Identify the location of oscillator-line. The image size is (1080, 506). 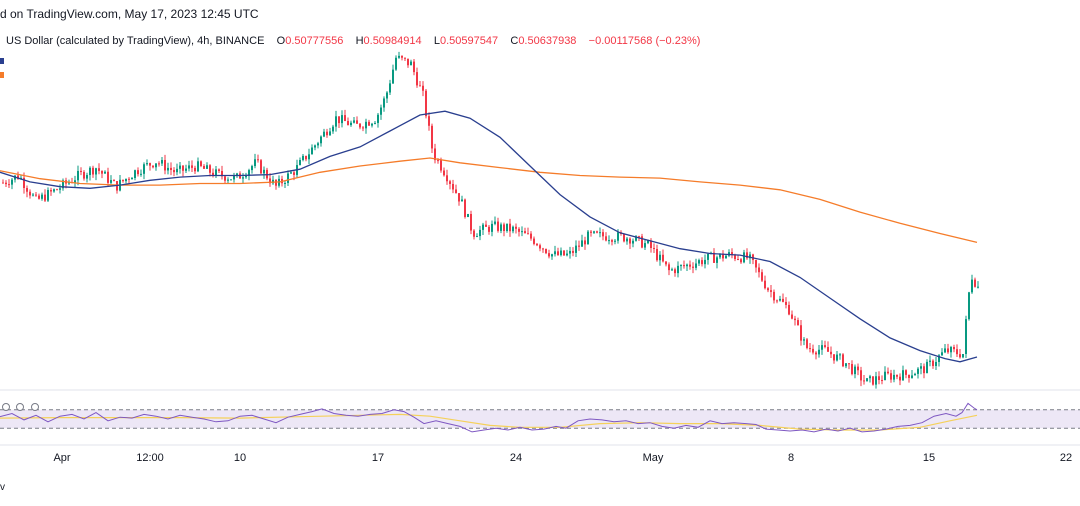
(489, 417).